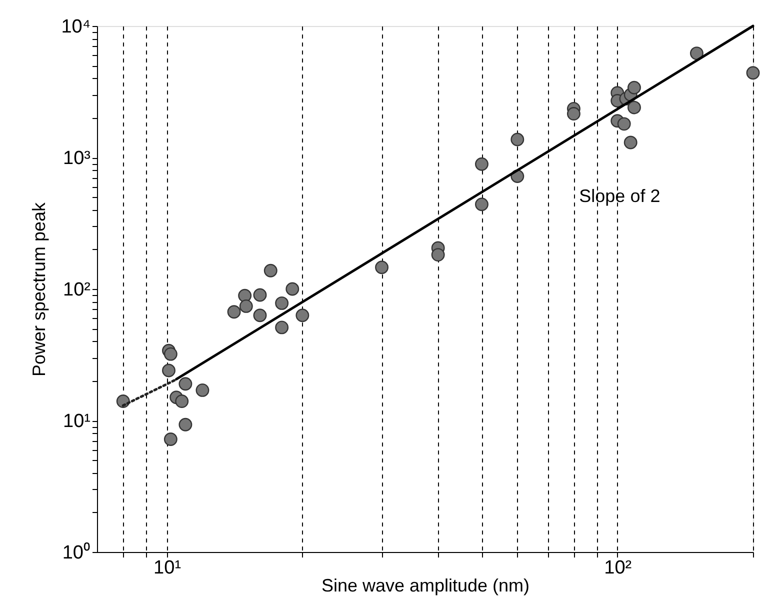 The image size is (764, 609). I want to click on y-axis-title: Power spectrum peak, so click(39, 289).